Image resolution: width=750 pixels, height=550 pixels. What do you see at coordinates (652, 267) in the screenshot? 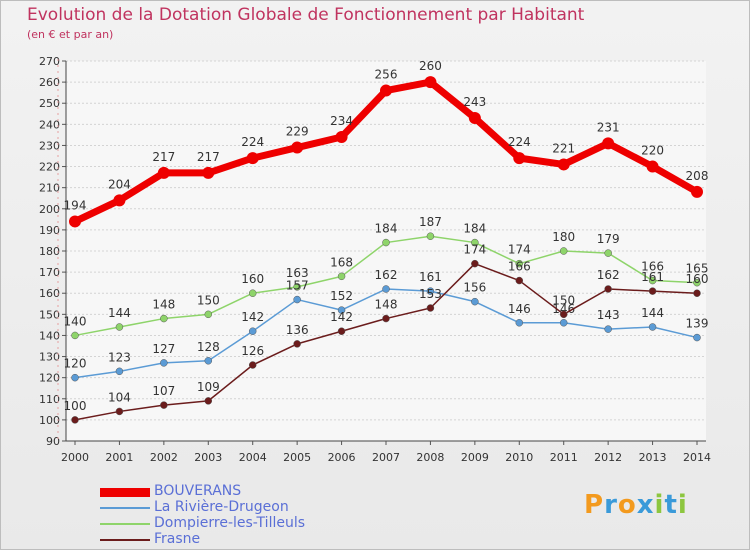
I see `data-label: 166` at bounding box center [652, 267].